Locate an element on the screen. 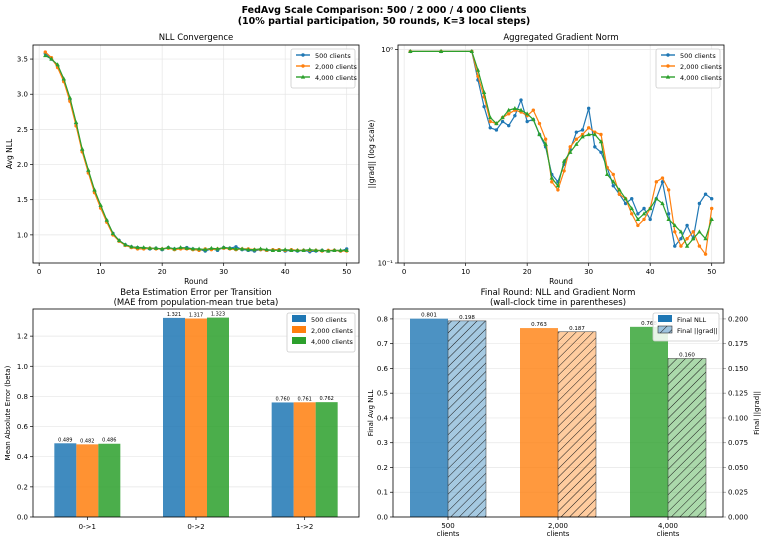 This screenshot has height=545, width=769. panel-subtitle: (MAE from population-mean true beta) is located at coordinates (196, 303).